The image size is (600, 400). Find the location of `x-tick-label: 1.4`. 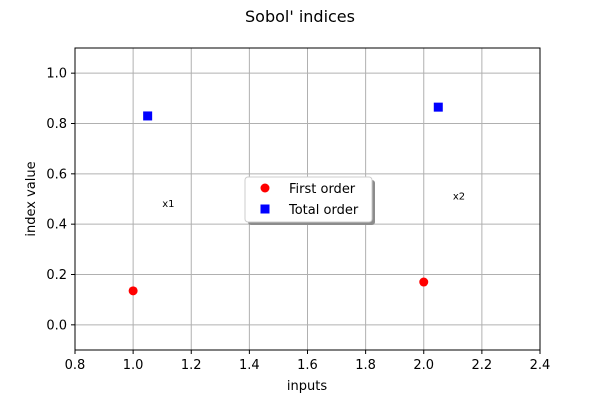

x-tick-label: 1.4 is located at coordinates (249, 365).